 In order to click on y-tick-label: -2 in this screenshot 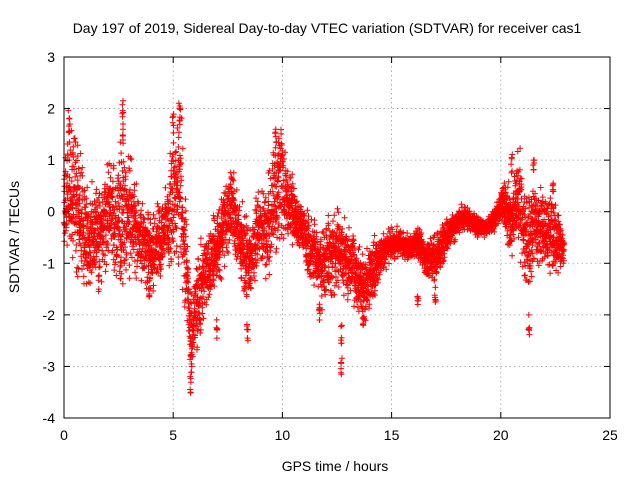, I will do `click(49, 315)`.